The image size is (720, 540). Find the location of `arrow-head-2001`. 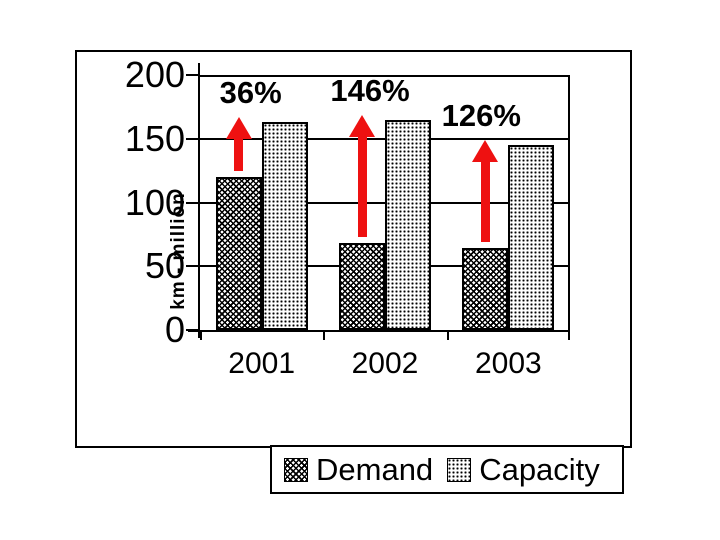

arrow-head-2001 is located at coordinates (238, 128).